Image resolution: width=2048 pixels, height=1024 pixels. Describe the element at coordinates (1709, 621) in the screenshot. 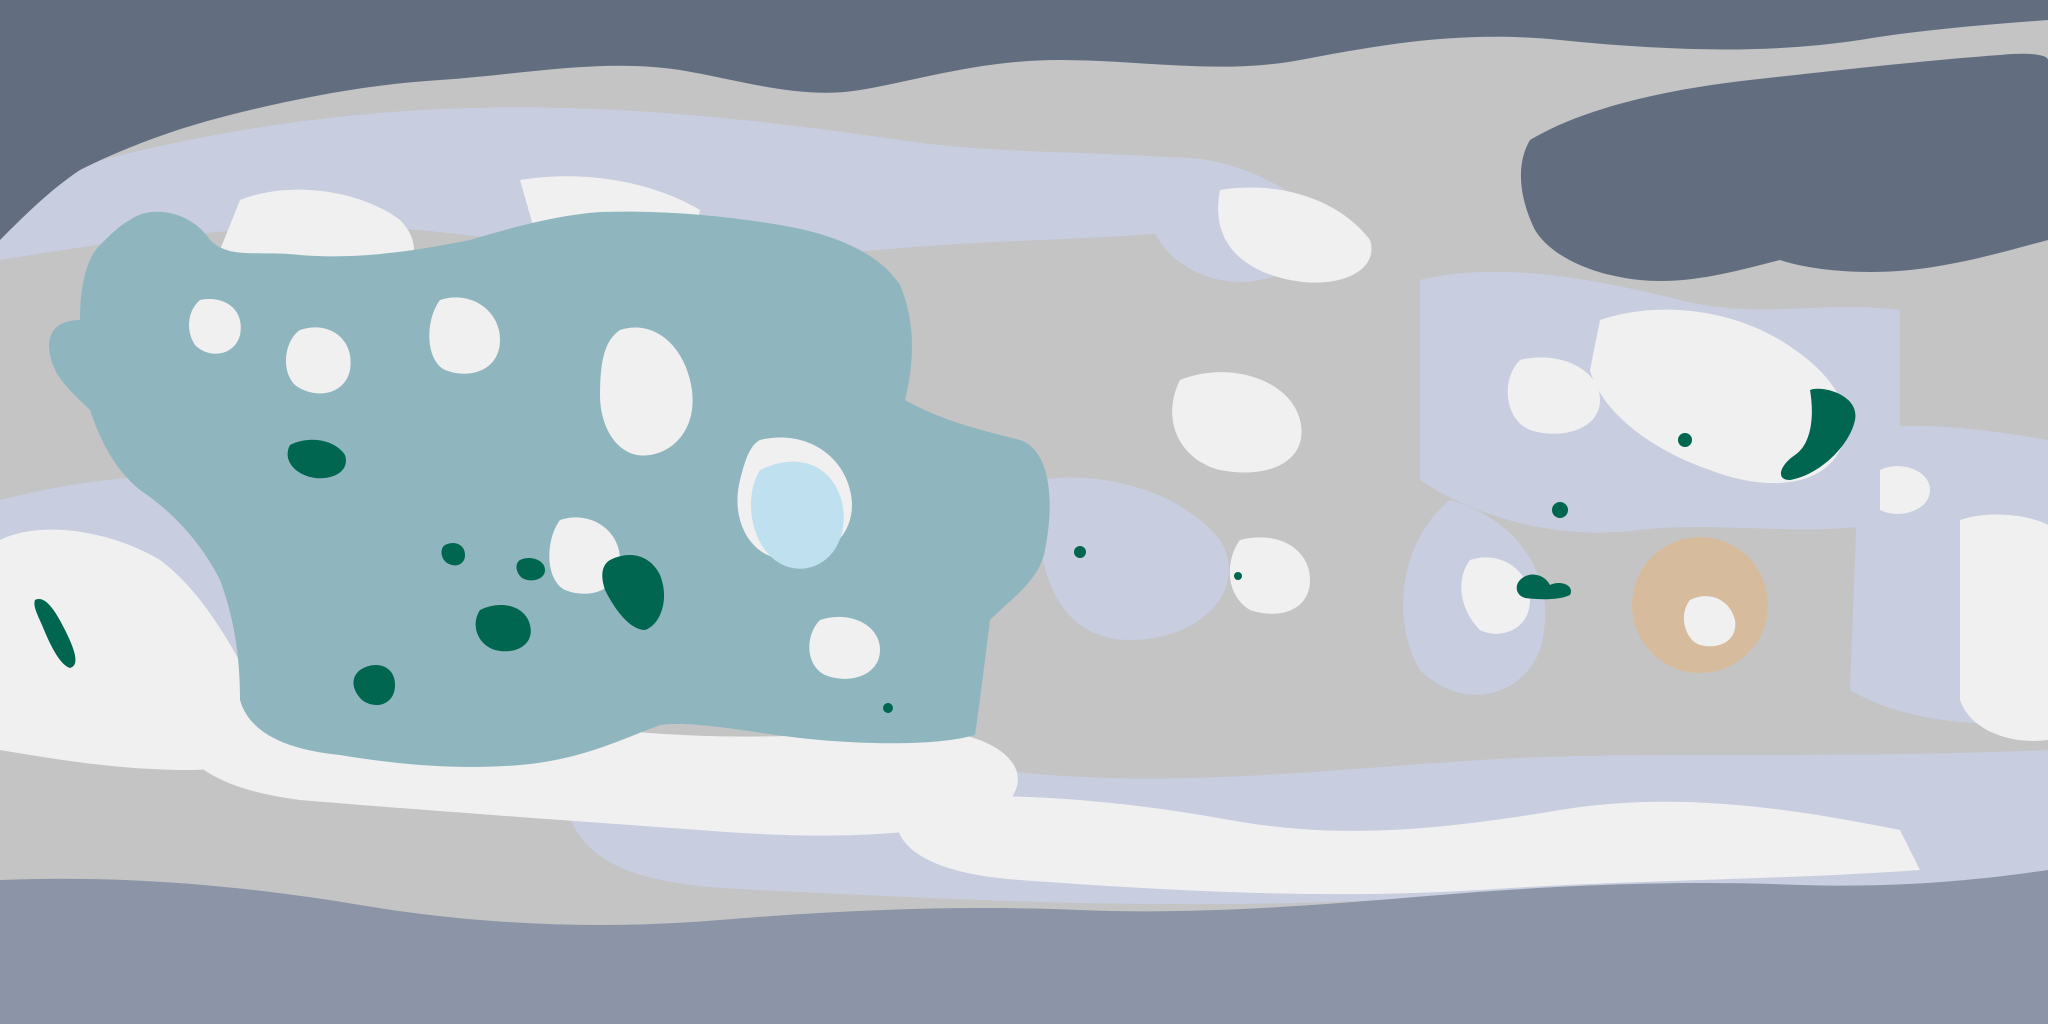

I see `tan-basin-white-inner` at that location.